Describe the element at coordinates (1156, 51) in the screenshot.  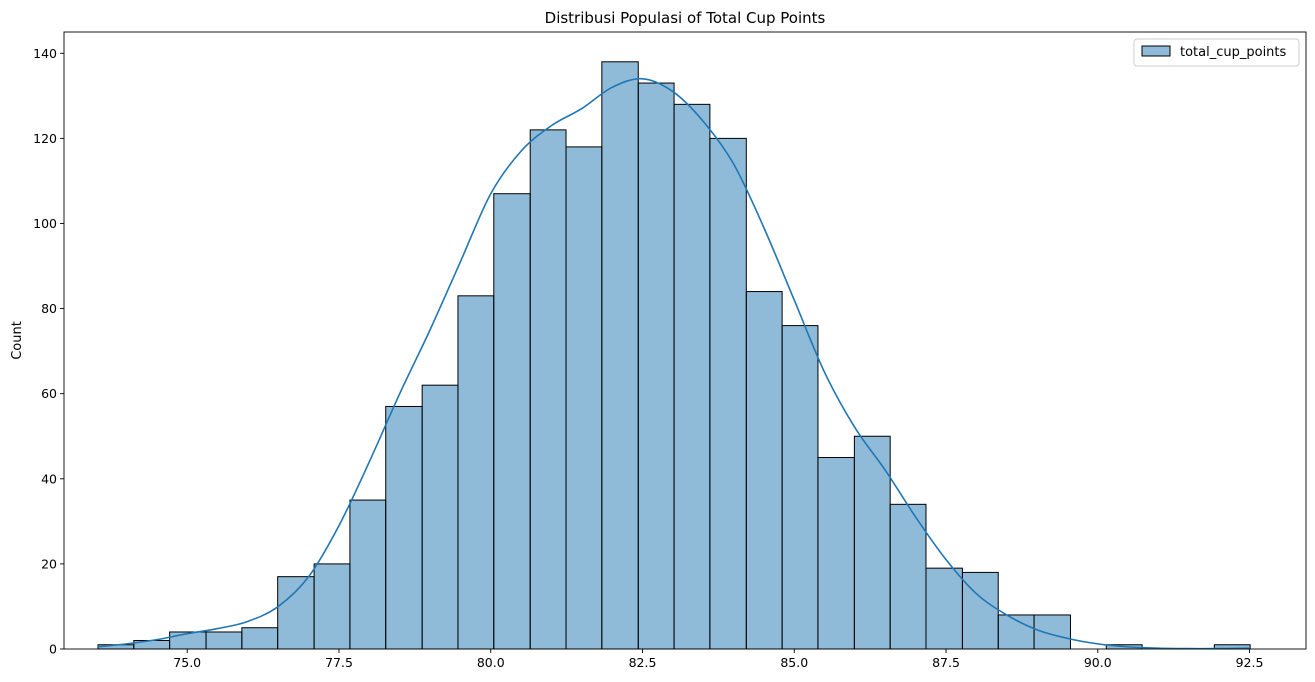
I see `legend-swatch` at that location.